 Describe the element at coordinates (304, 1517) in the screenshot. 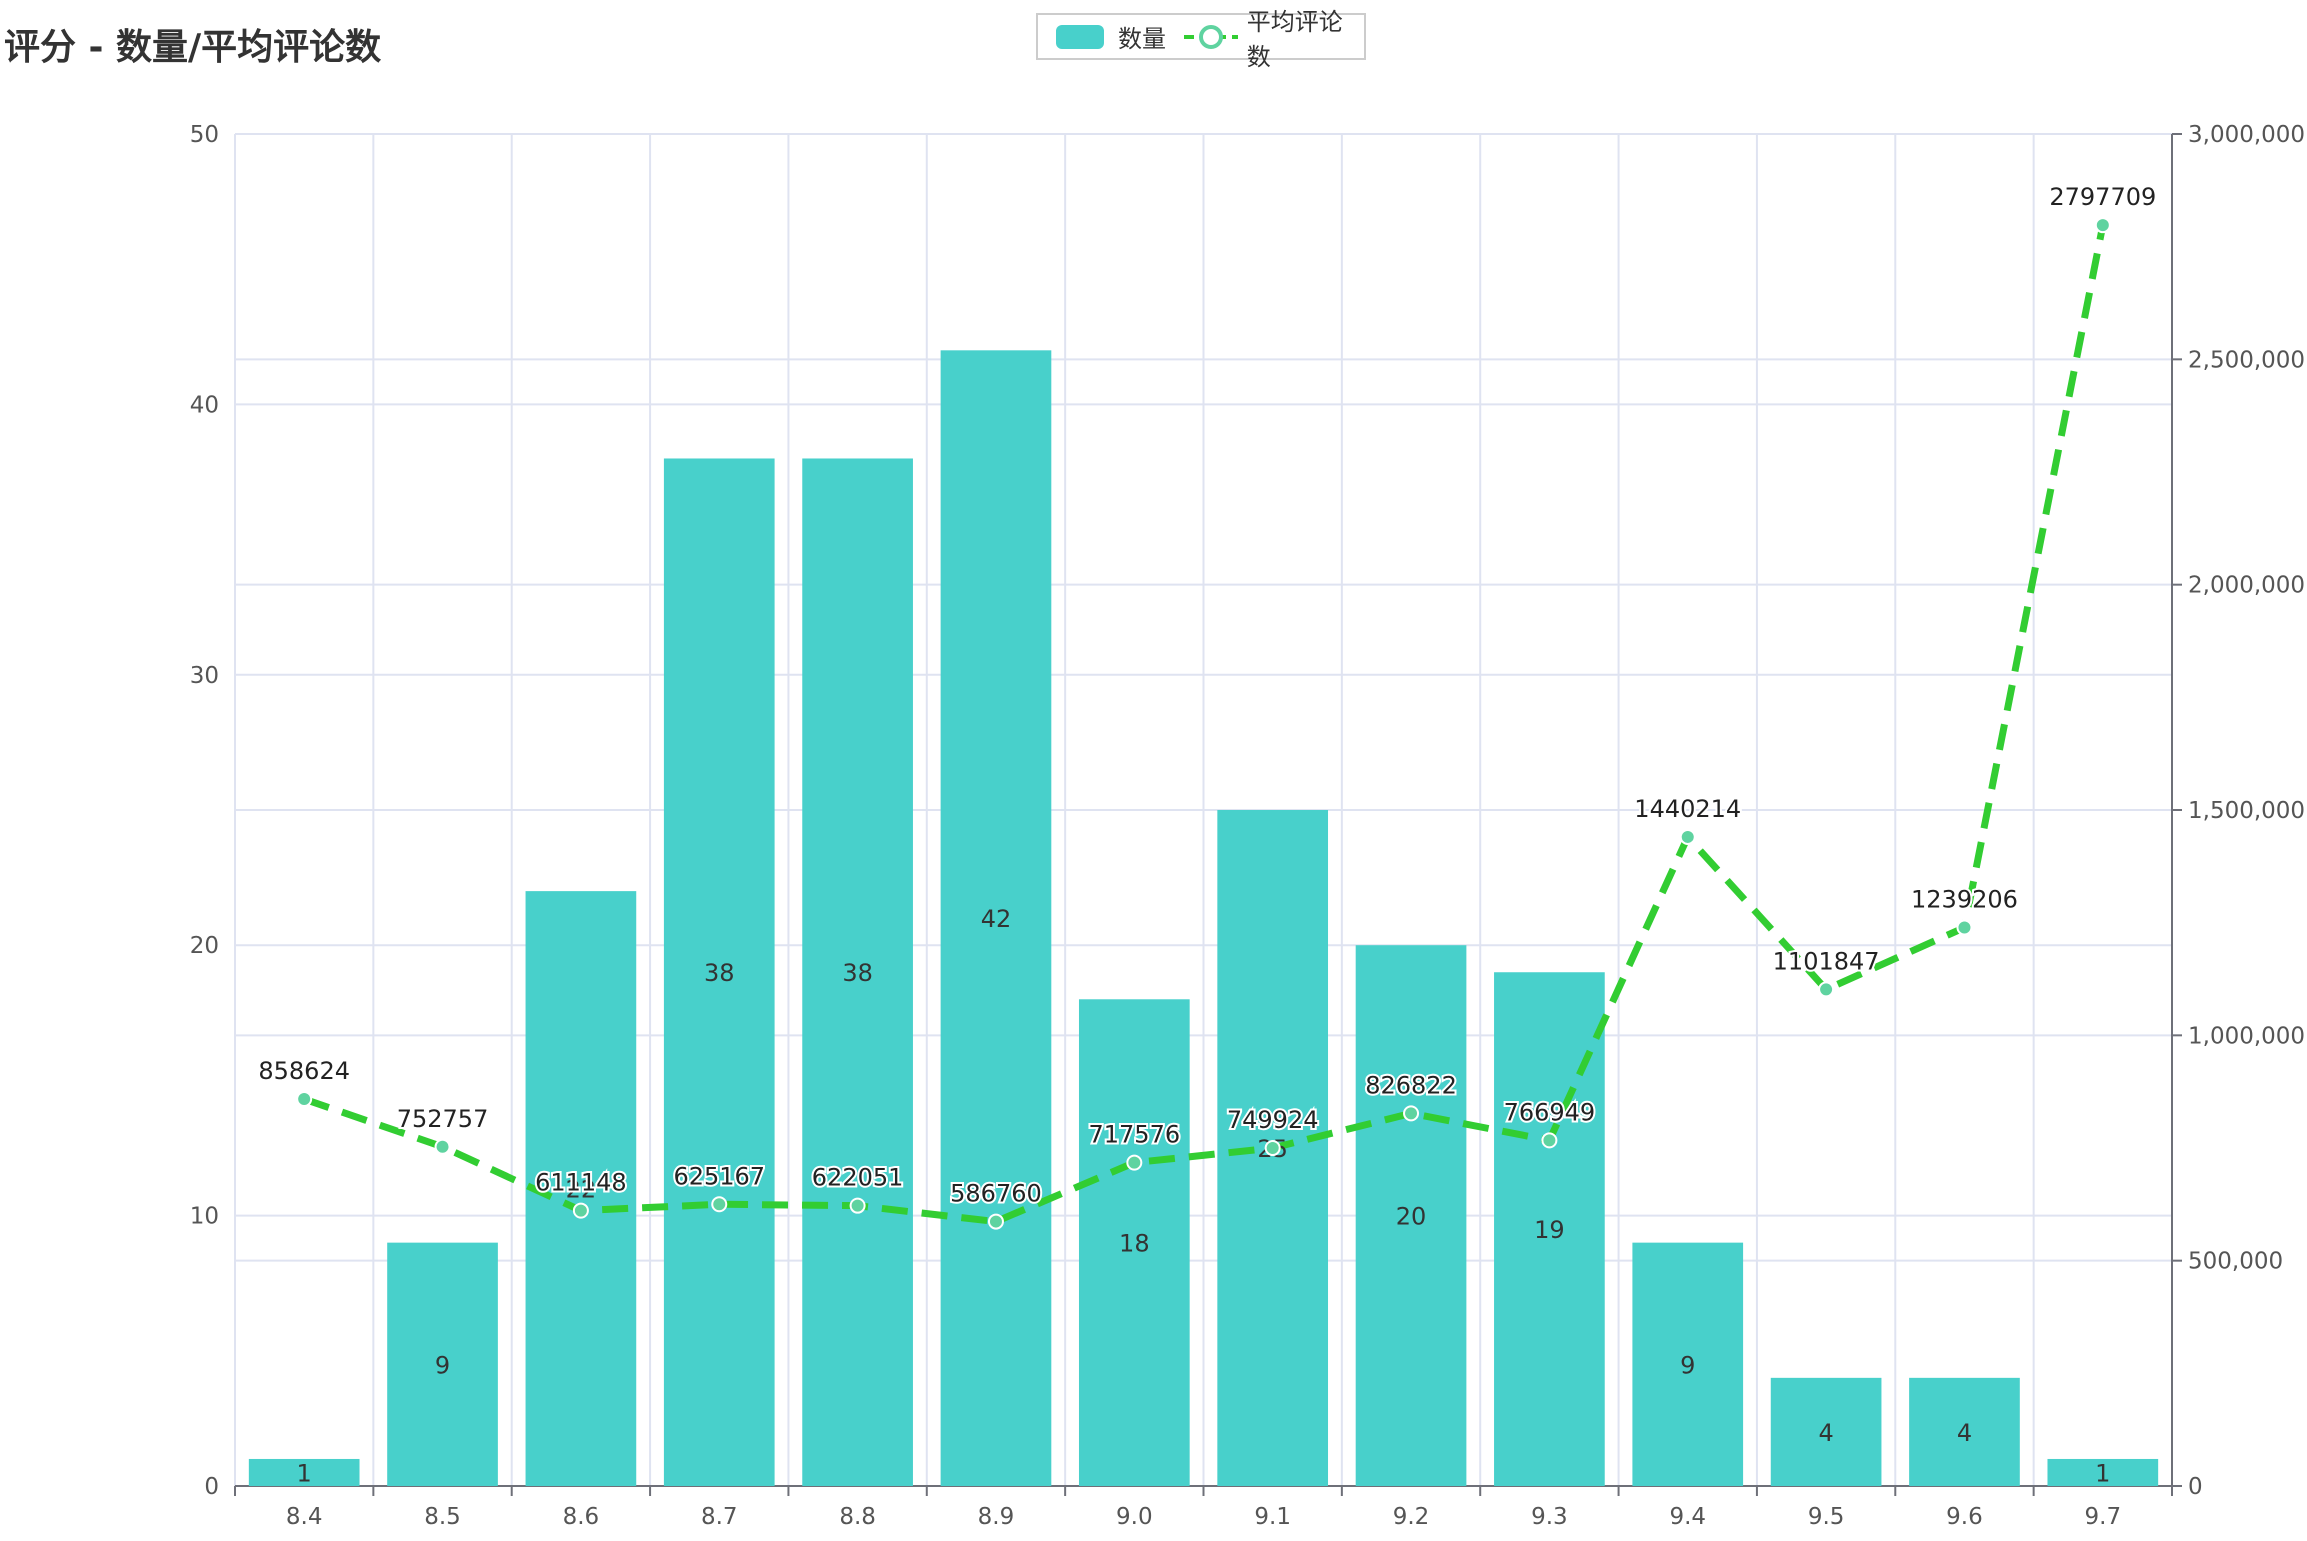

I see `x-tick-label: 8.4` at that location.